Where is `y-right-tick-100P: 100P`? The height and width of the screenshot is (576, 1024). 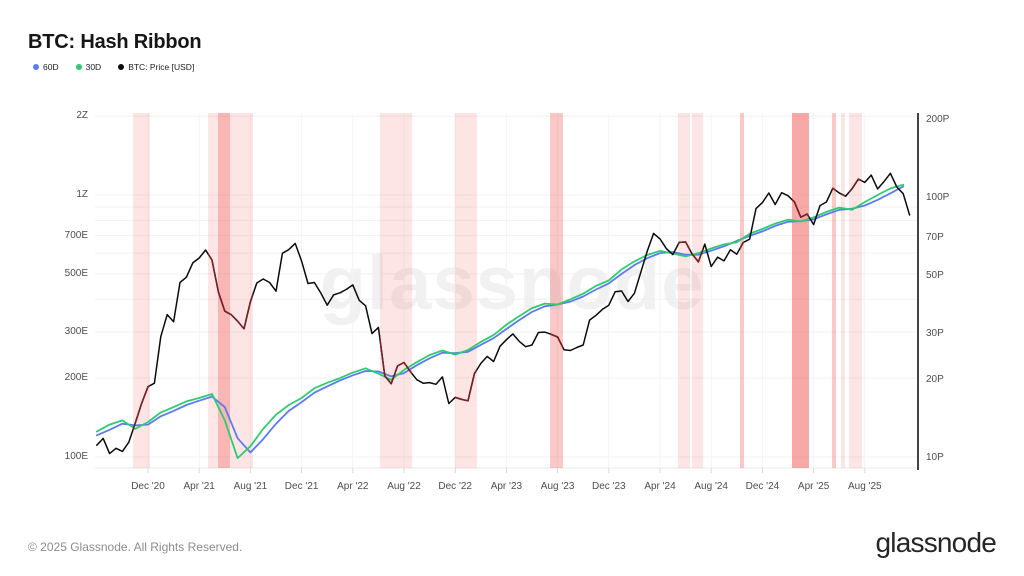 y-right-tick-100P: 100P is located at coordinates (938, 197).